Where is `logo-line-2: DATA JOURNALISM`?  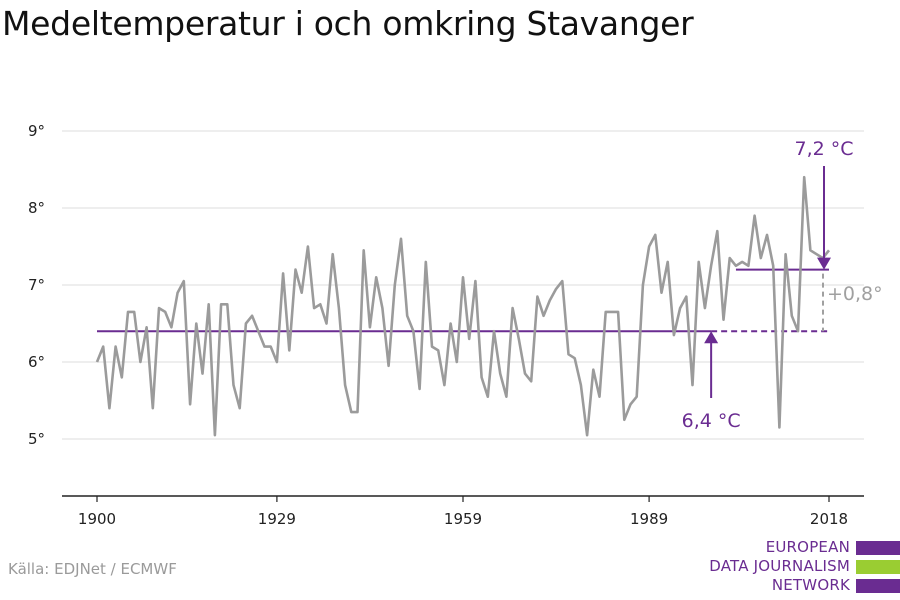 logo-line-2: DATA JOURNALISM is located at coordinates (779, 566).